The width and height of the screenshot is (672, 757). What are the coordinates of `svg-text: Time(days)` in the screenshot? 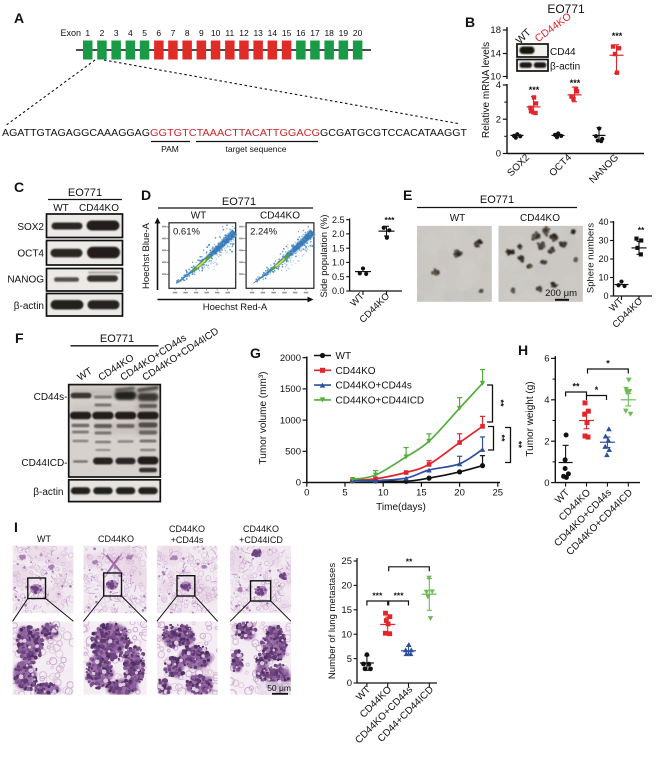 It's located at (401, 507).